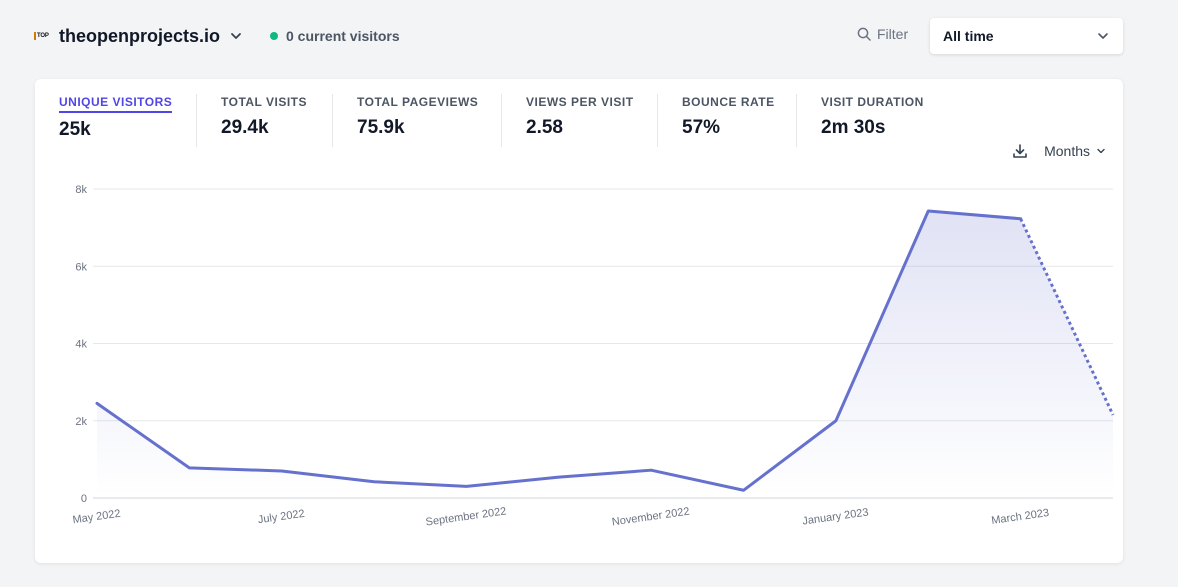  I want to click on x-tick-label: March 2023, so click(1020, 517).